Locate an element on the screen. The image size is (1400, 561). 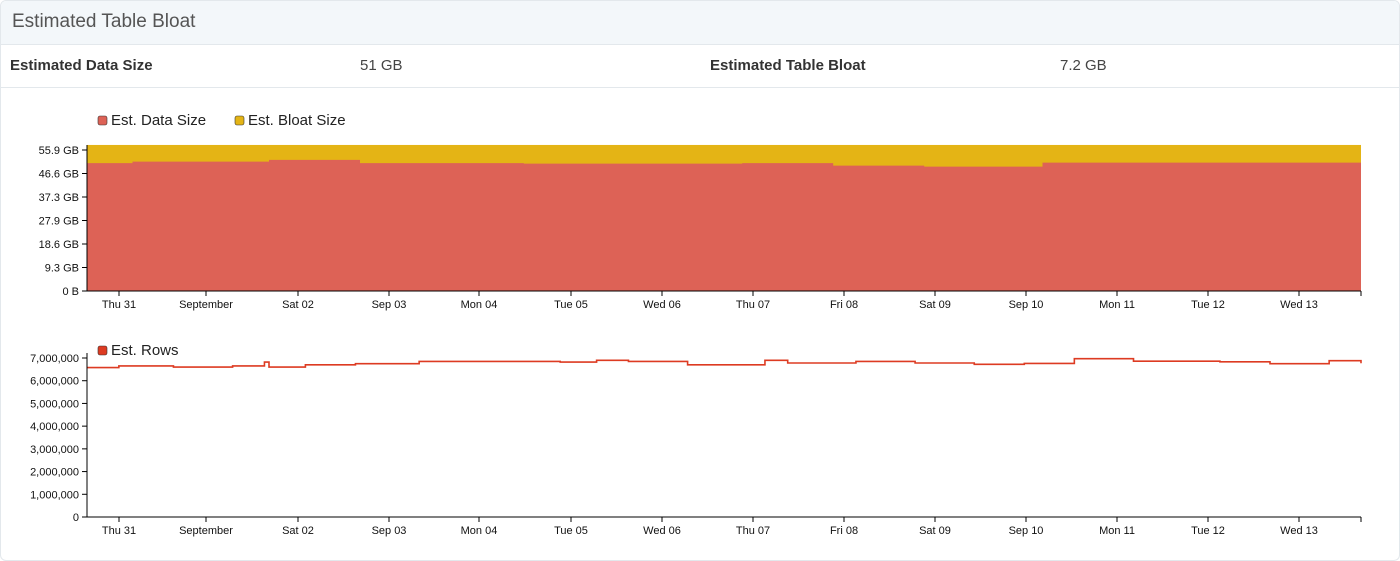
y-tick-label-46-6-gb: 46.6 GB is located at coordinates (59, 175).